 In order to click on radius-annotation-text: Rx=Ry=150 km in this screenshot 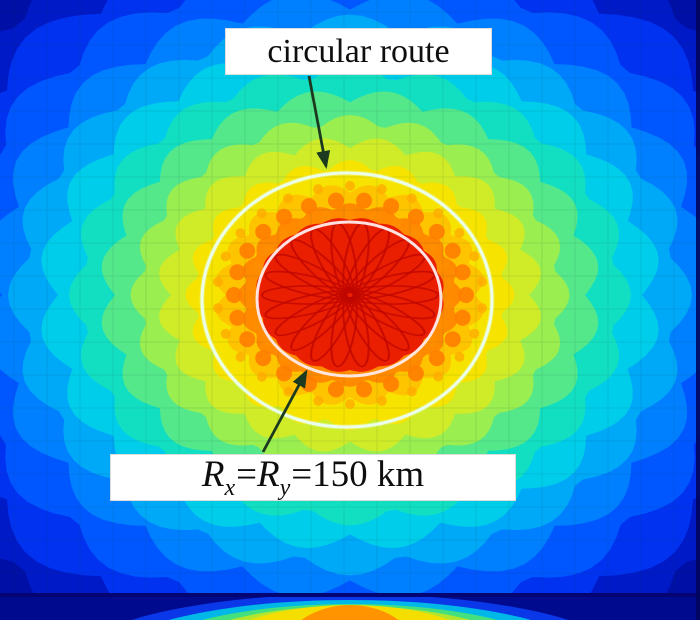, I will do `click(313, 477)`.